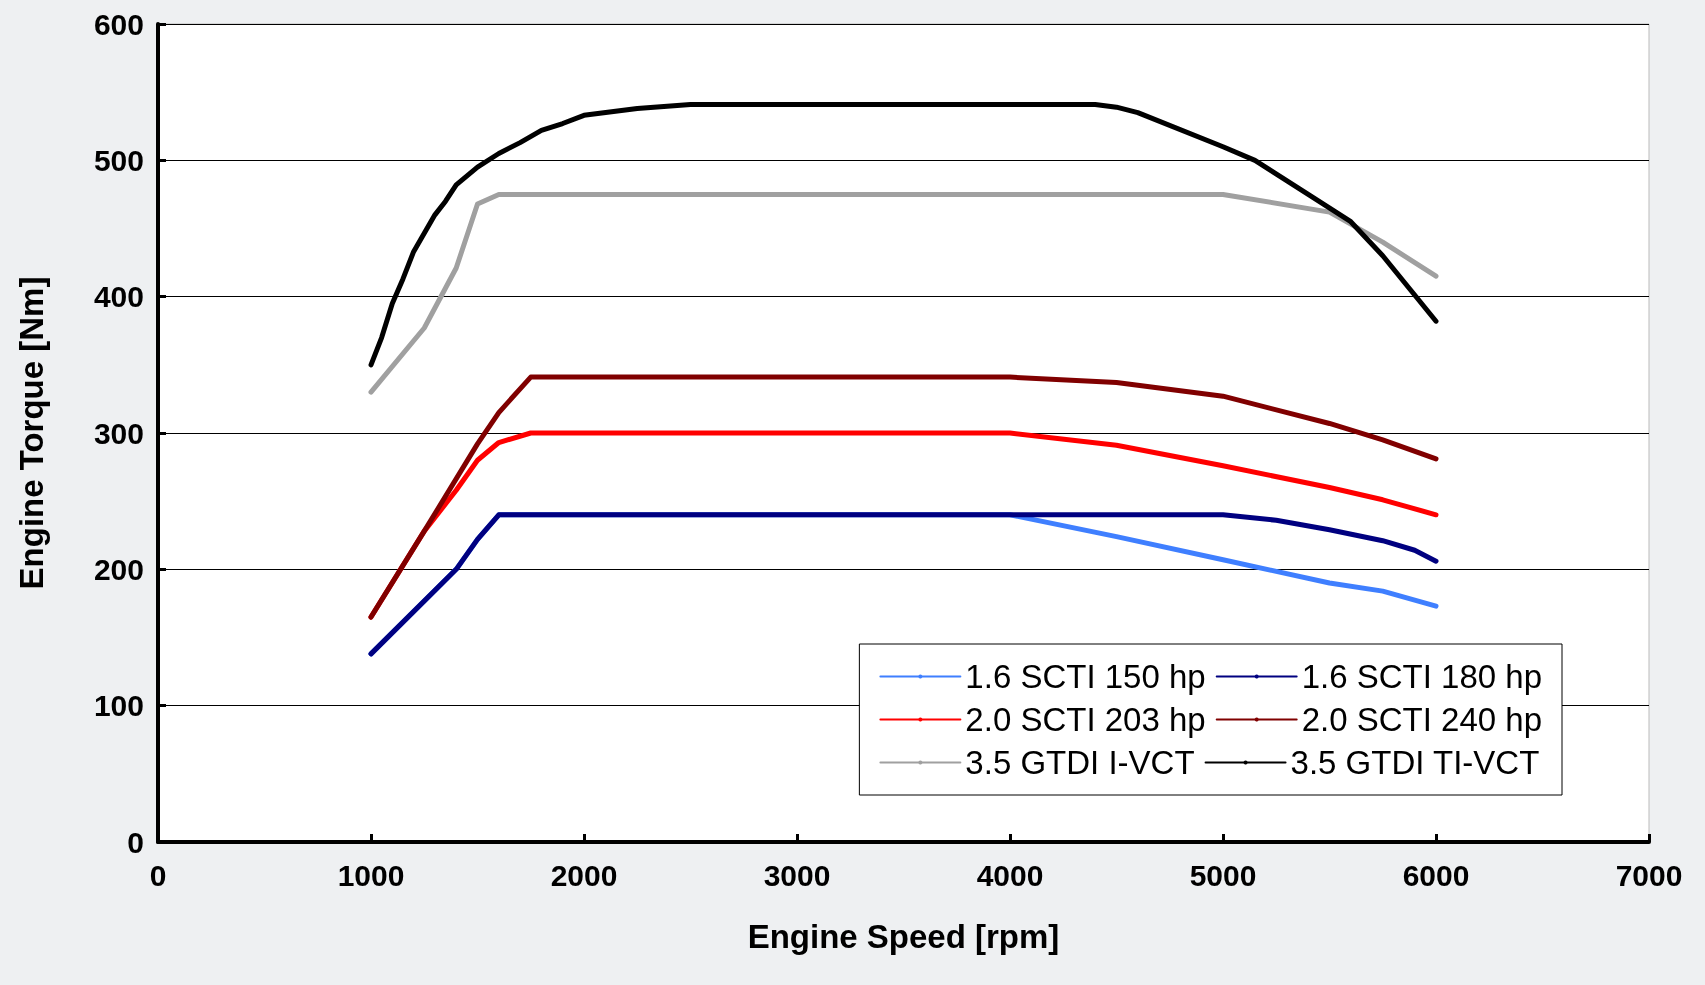  I want to click on x-tick-label: 7000, so click(1649, 875).